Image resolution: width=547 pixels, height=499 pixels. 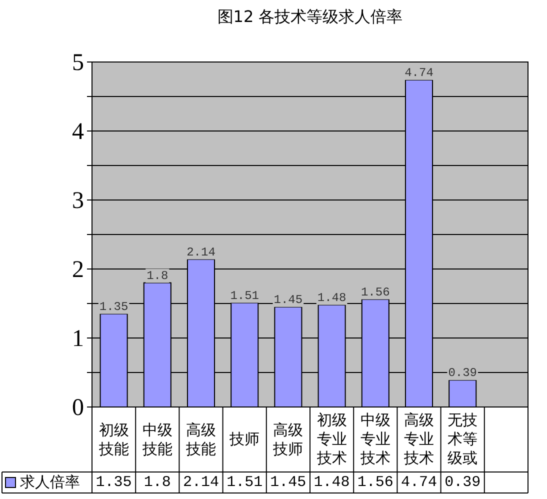 I want to click on x-tick-label: 中级专业技术, so click(x=375, y=439).